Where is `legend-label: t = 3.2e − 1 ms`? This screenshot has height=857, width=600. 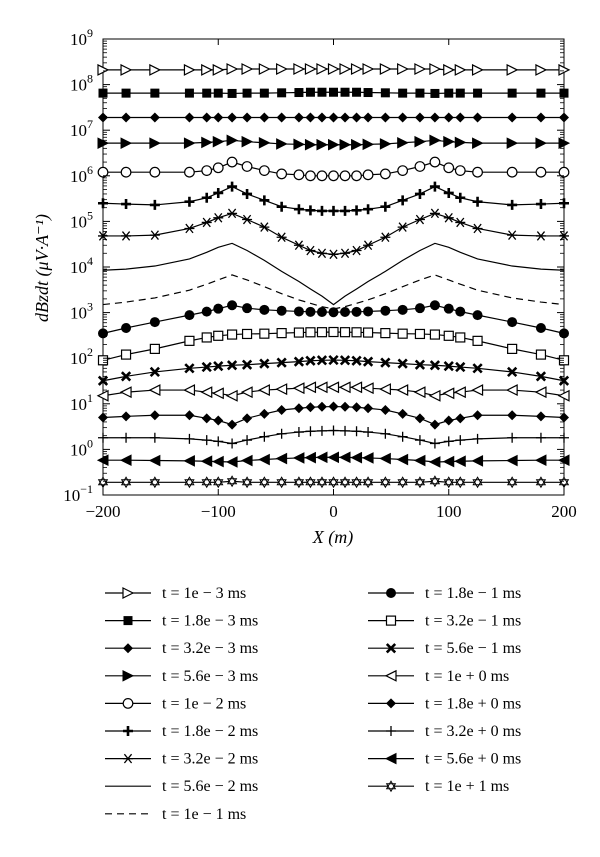
legend-label: t = 3.2e − 1 ms is located at coordinates (473, 621).